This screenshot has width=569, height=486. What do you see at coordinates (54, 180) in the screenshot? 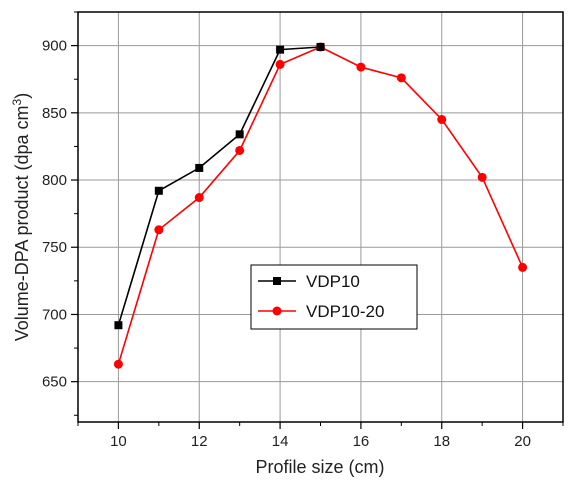
I see `y-tick-label: 800` at bounding box center [54, 180].